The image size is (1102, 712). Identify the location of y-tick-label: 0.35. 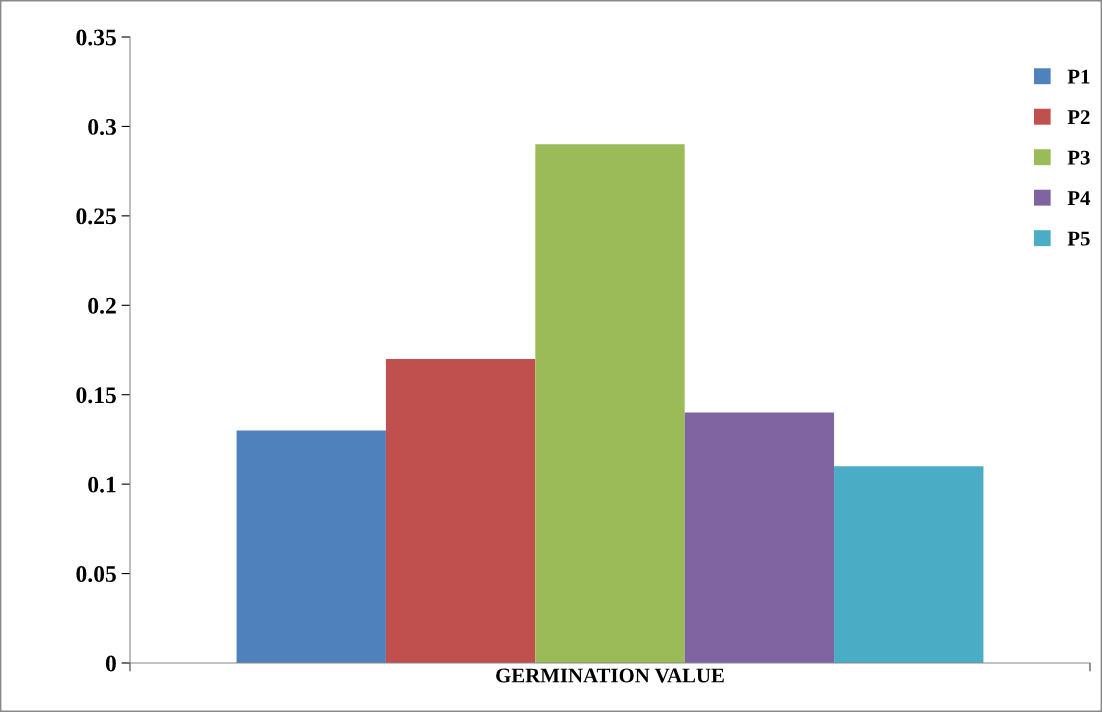
(96, 37).